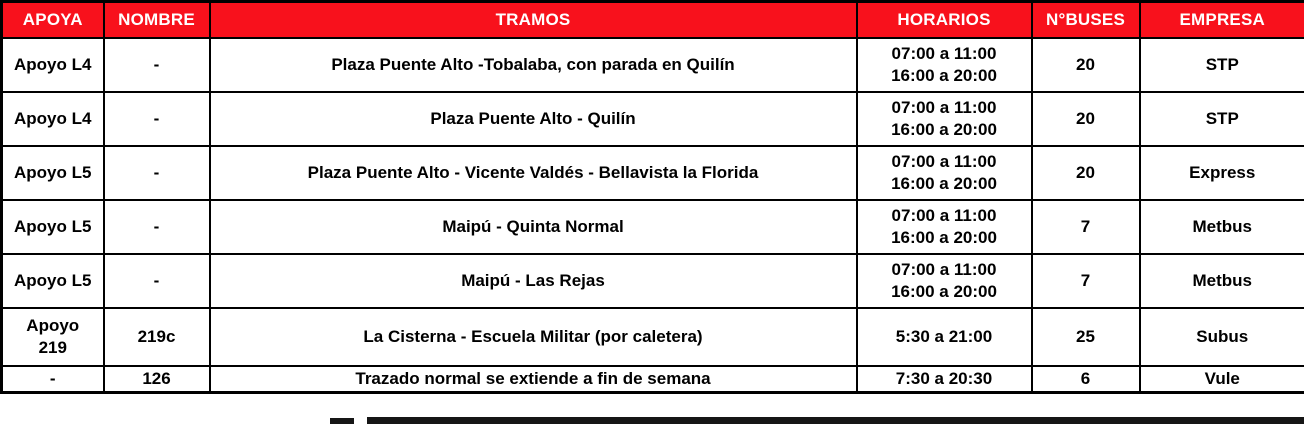 The width and height of the screenshot is (1304, 424). I want to click on cell-apoya: -, so click(52, 379).